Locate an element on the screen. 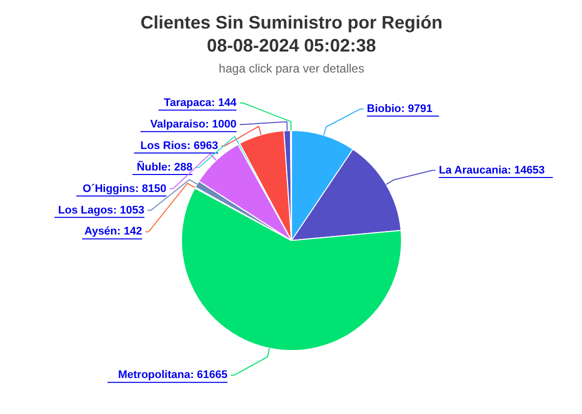  slice-label: Ñuble: 288 is located at coordinates (164, 167).